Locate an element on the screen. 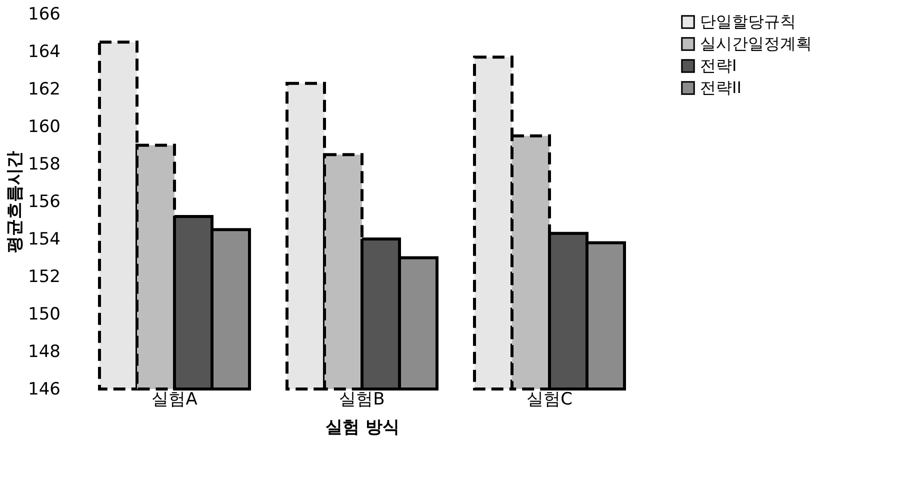 This screenshot has width=919, height=493. y-tick-label: 158 is located at coordinates (44, 164).